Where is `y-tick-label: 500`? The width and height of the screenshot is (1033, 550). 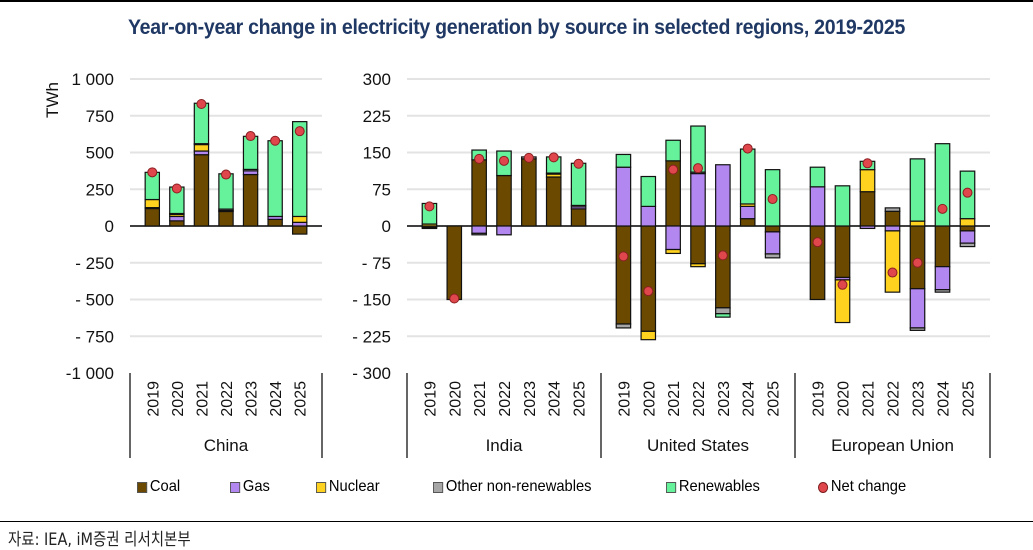
y-tick-label: 500 is located at coordinates (100, 153).